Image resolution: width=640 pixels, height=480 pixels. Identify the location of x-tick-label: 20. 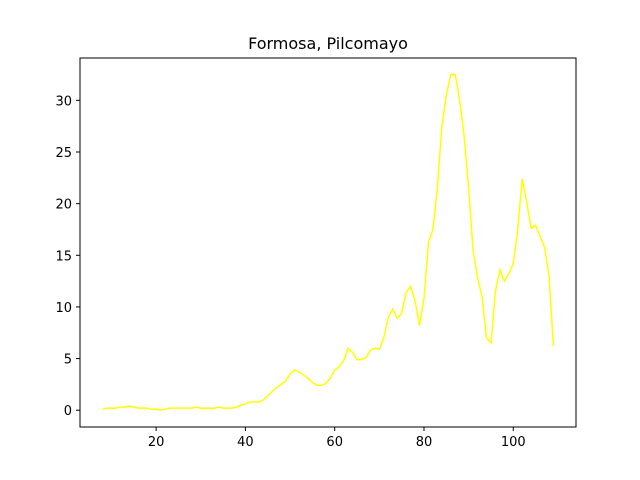
(156, 442).